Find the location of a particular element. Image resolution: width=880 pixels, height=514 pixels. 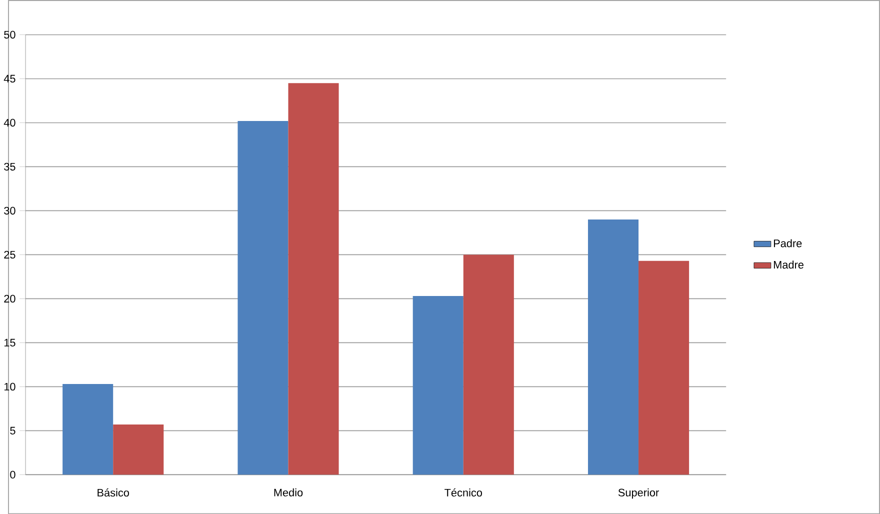

y-tick-label: 20 is located at coordinates (10, 298).